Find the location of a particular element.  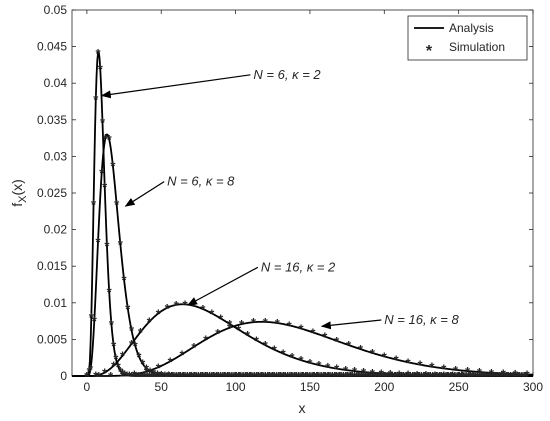

legend-label-simulation: Simulation is located at coordinates (477, 47).